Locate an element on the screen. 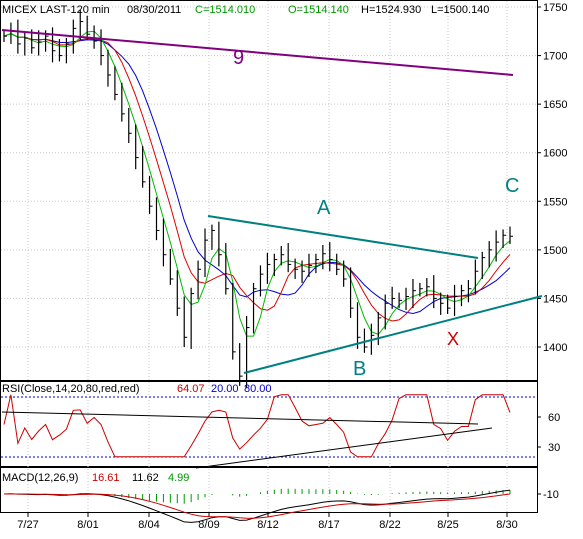 This screenshot has width=583, height=539. price-tick-label: 1700 is located at coordinates (555, 57).